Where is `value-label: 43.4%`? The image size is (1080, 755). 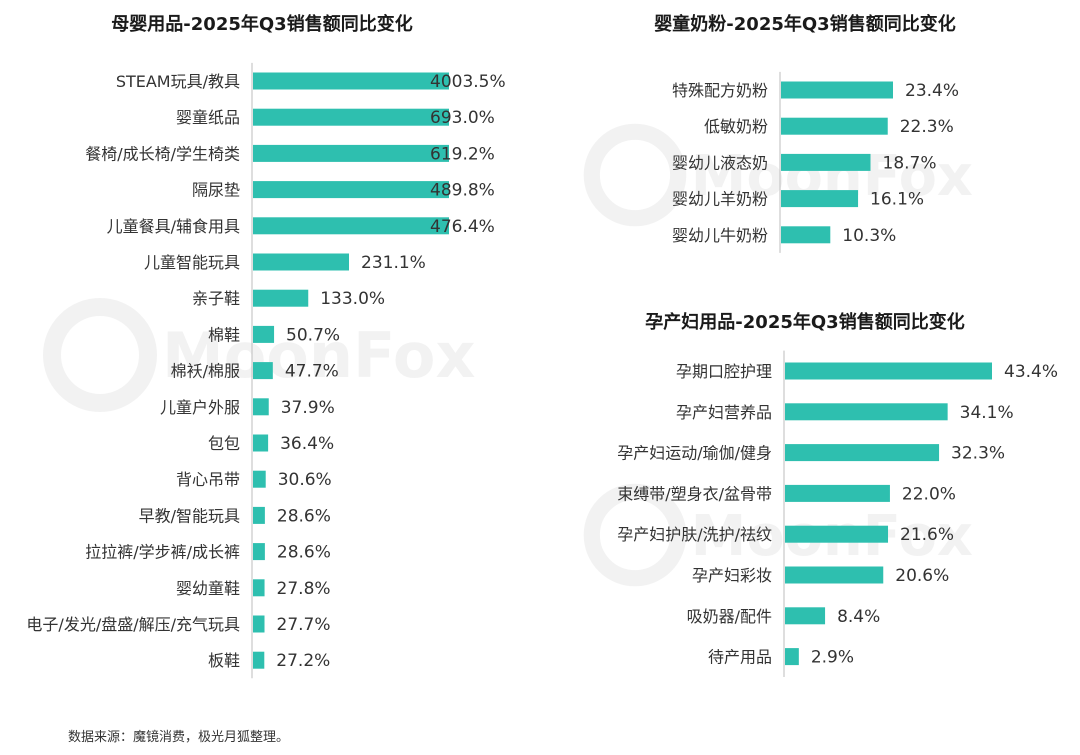
value-label: 43.4% is located at coordinates (1031, 372).